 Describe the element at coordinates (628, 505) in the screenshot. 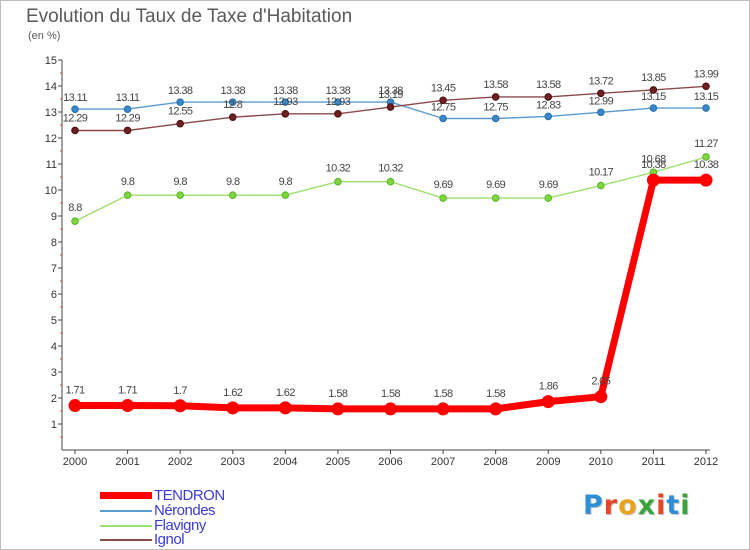

I see `logo-letter: o` at that location.